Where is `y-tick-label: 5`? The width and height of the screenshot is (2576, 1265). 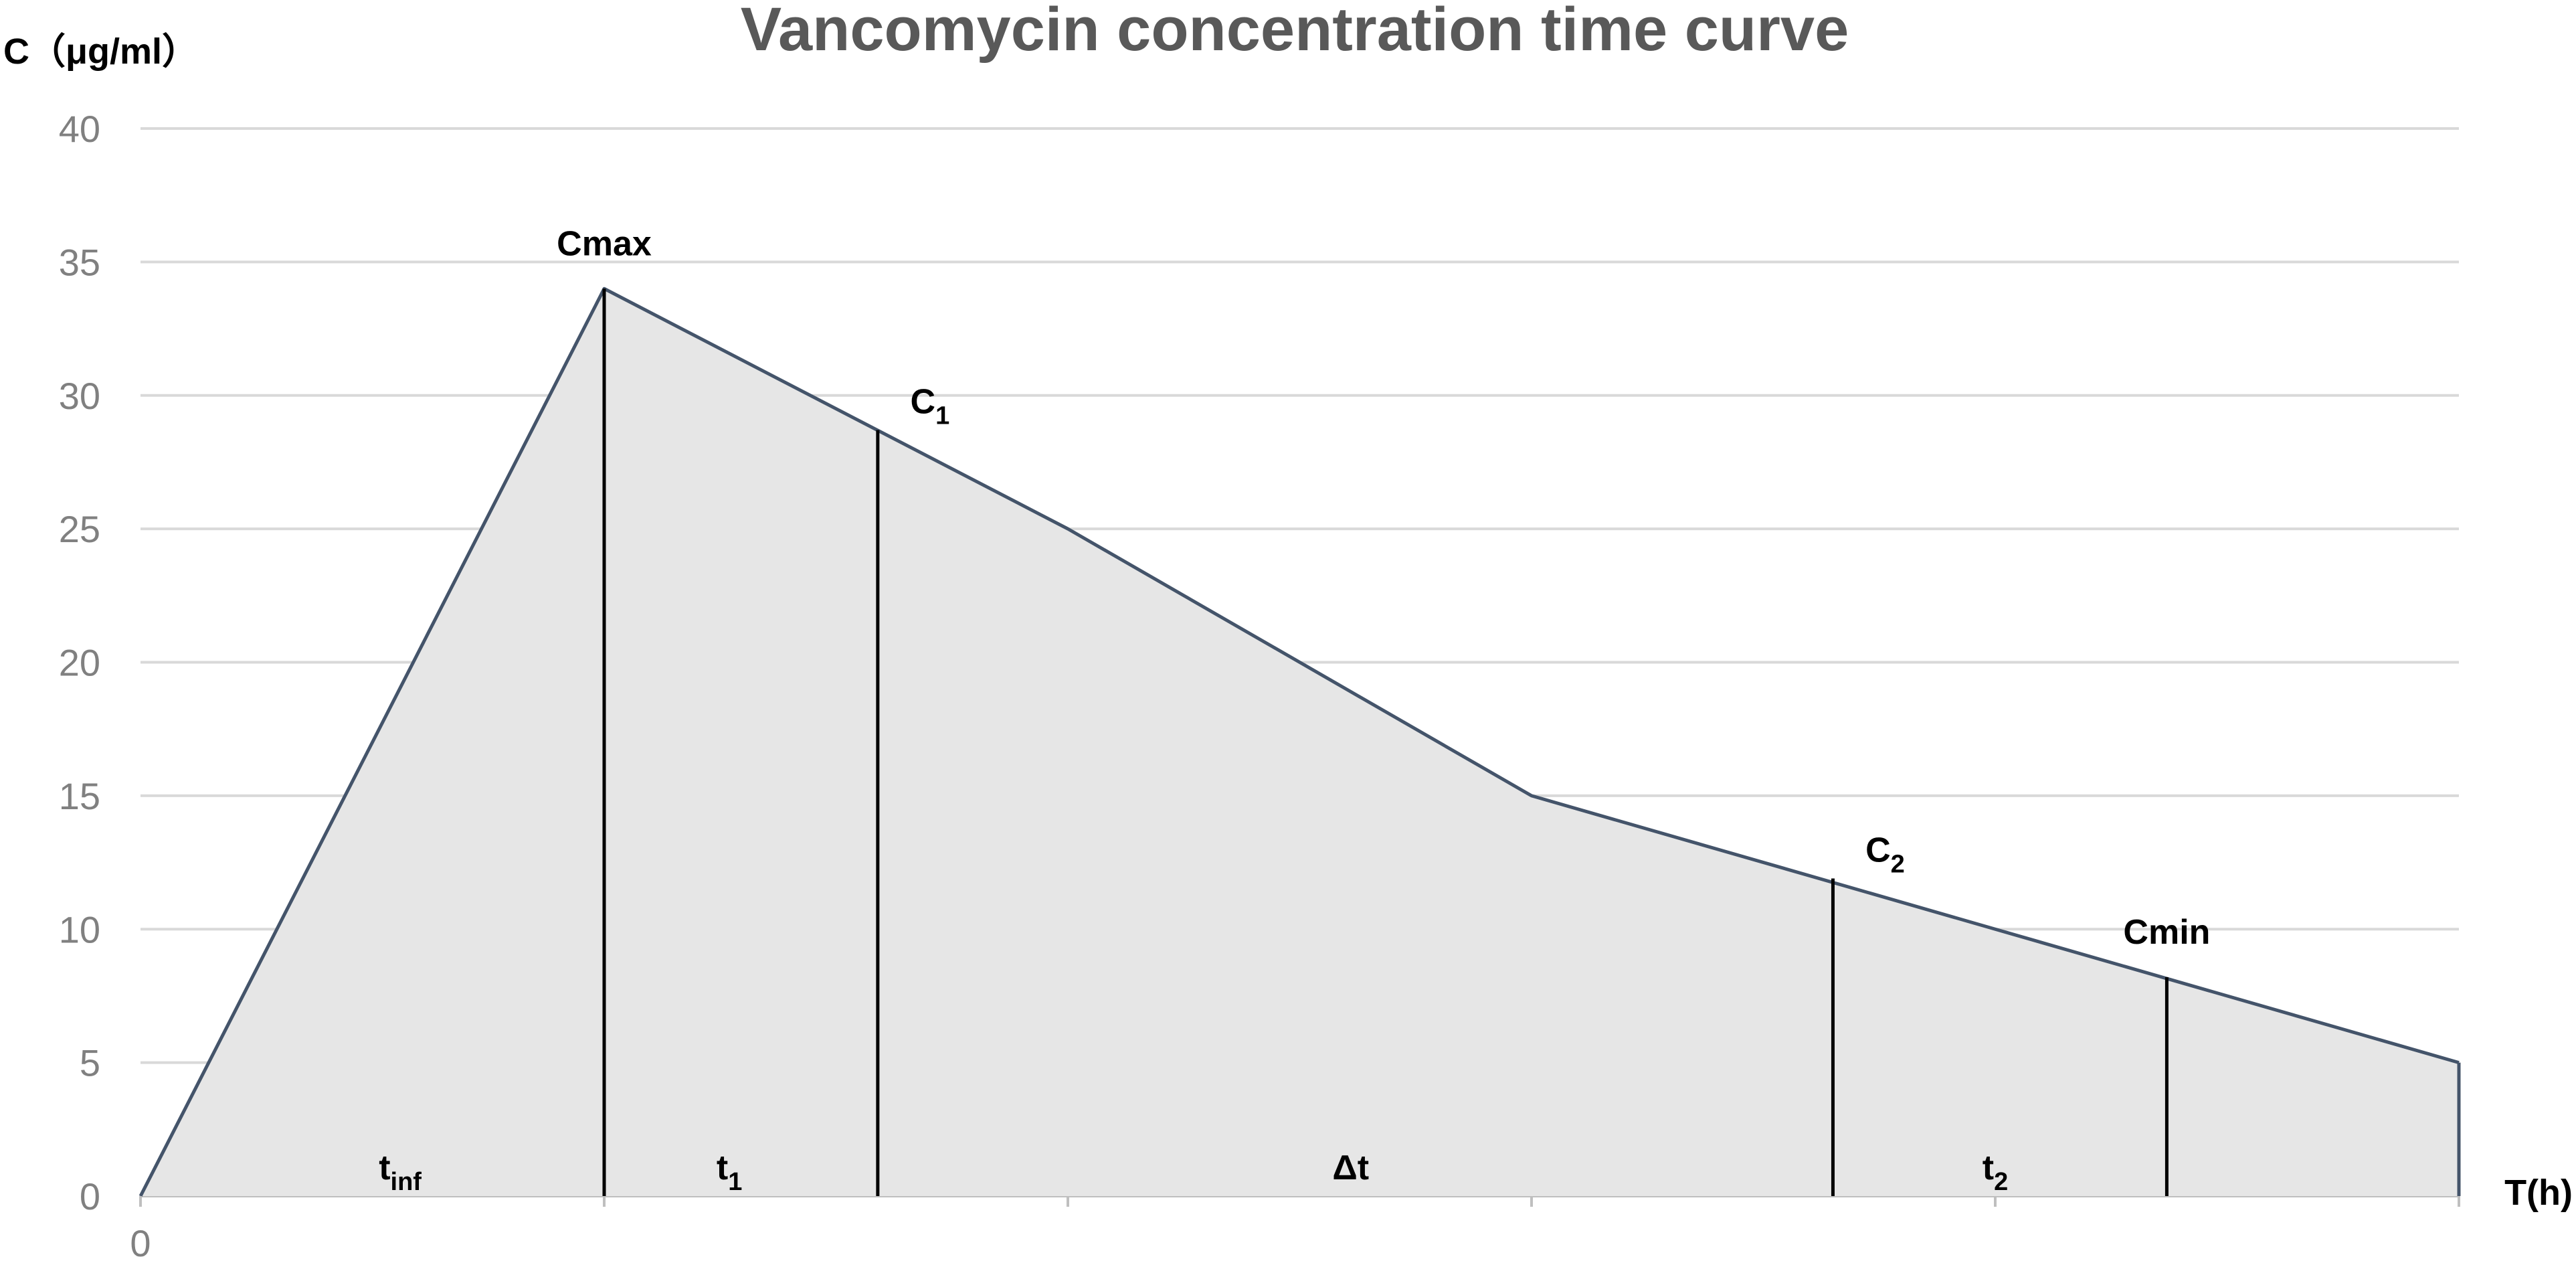
y-tick-label: 5 is located at coordinates (90, 1063).